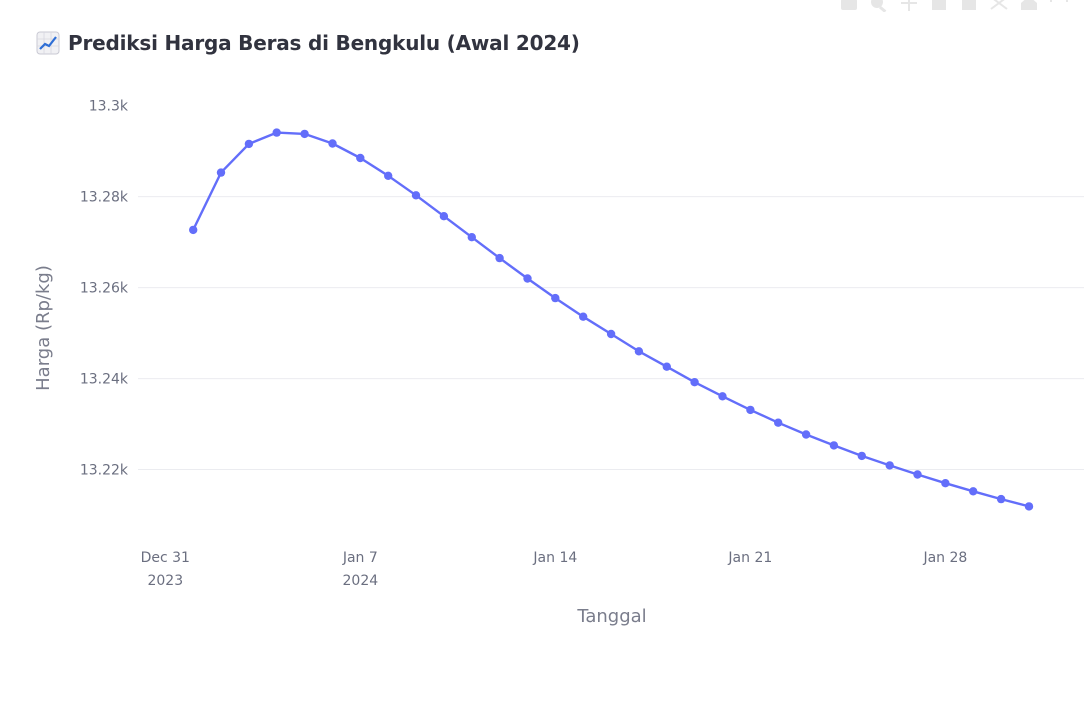 This screenshot has height=702, width=1084. Describe the element at coordinates (104, 198) in the screenshot. I see `y-tick-label: 13.28k` at that location.